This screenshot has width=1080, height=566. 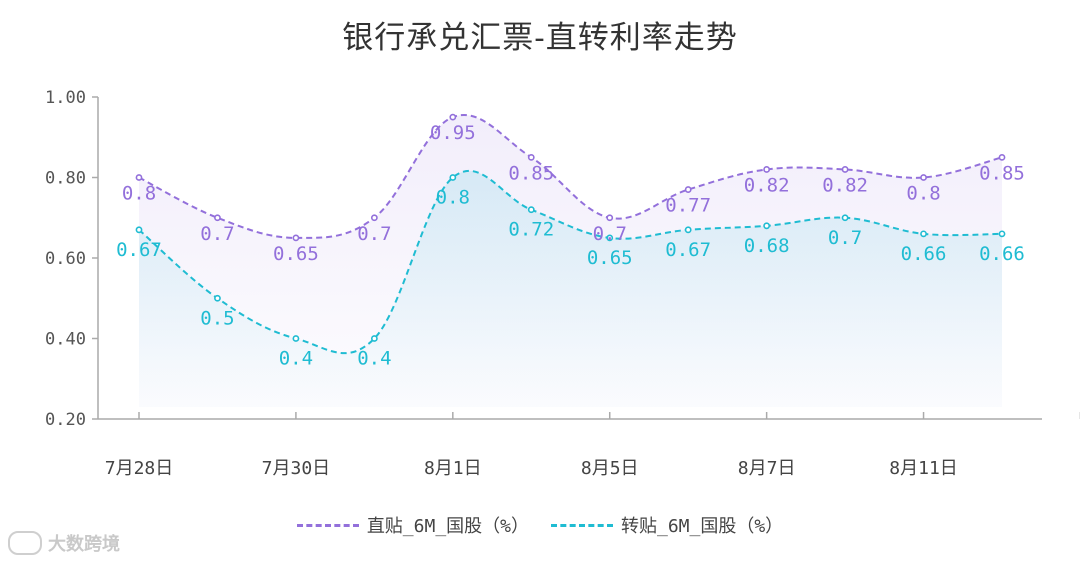 I want to click on y-tick-label: 0.80, so click(x=65, y=179).